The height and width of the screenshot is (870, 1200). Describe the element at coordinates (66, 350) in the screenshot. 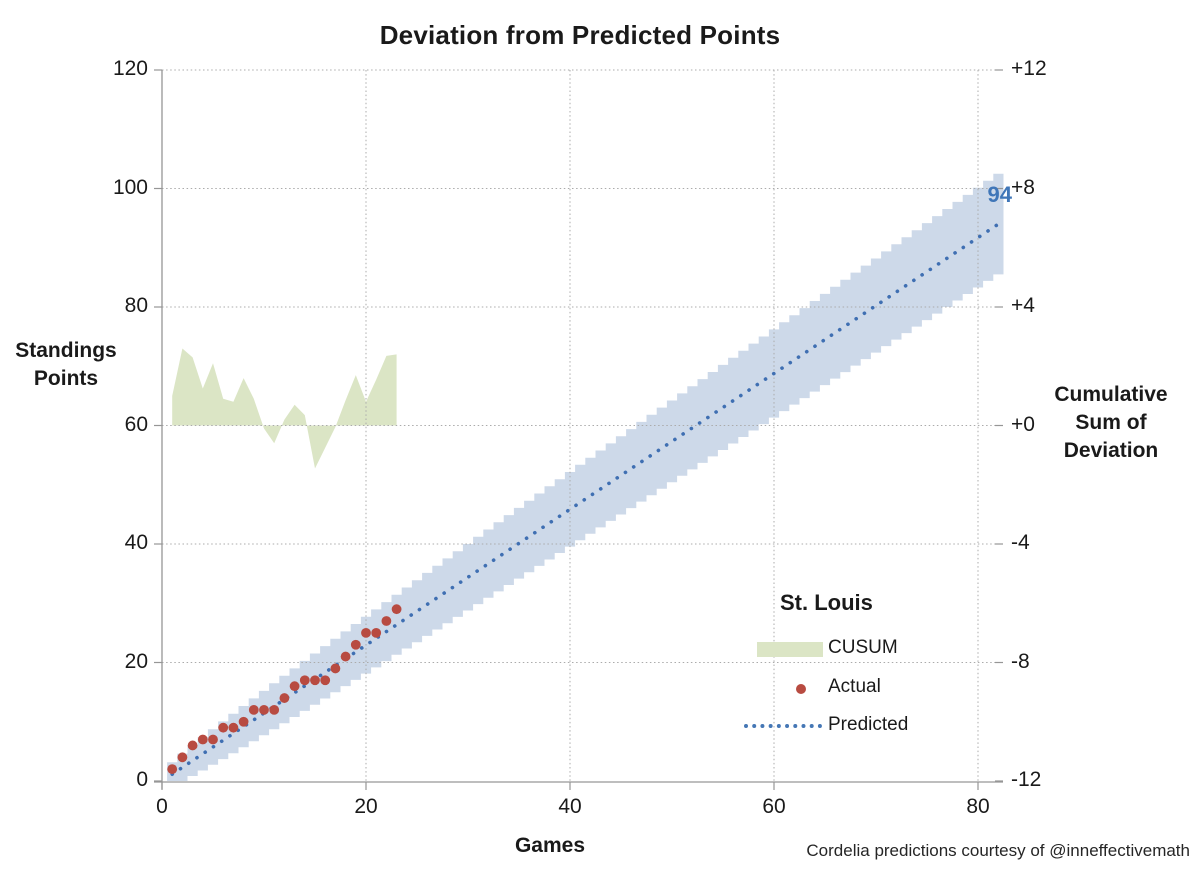

I see `left-axis-title-line1: Standings` at that location.